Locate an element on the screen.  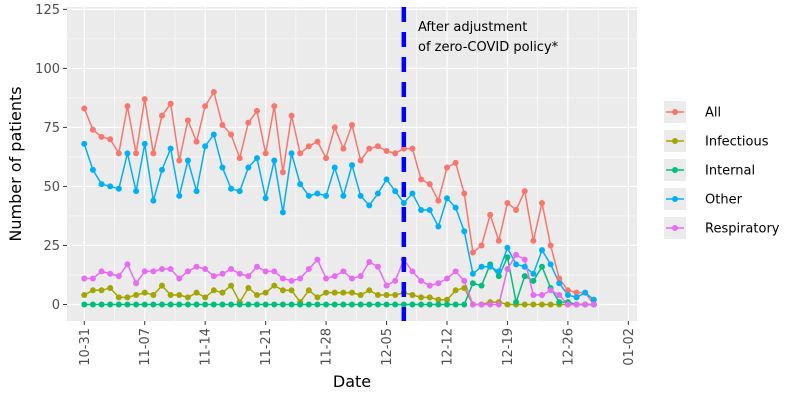
y-axis-title: Number of patients is located at coordinates (15, 163).